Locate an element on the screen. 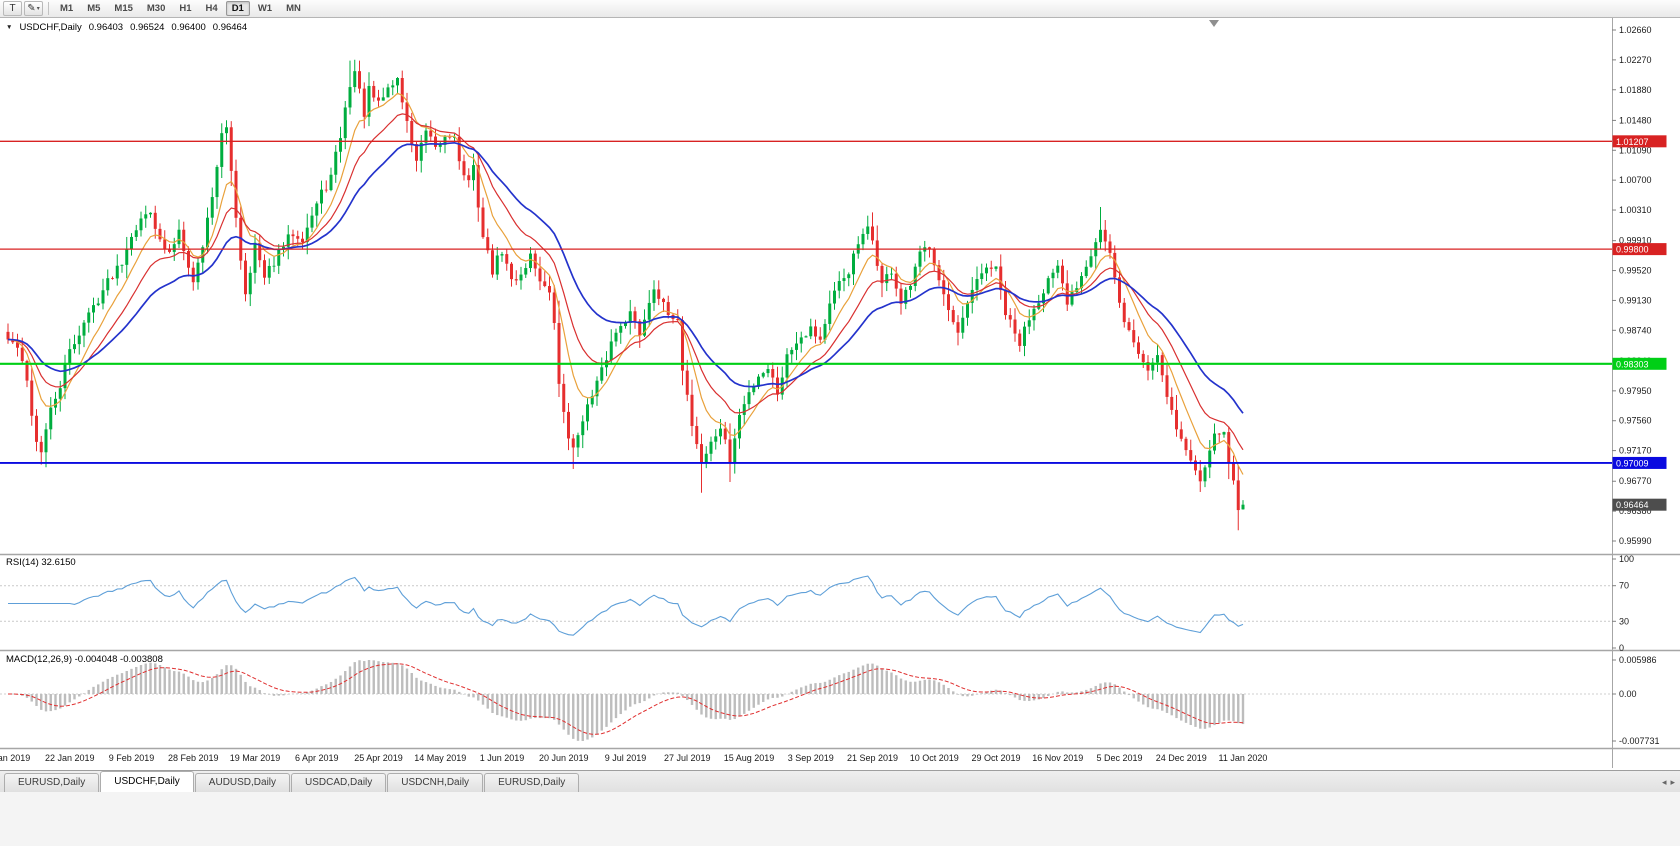 Image resolution: width=1680 pixels, height=846 pixels. price-axis-label: 0.95990 is located at coordinates (1635, 541).